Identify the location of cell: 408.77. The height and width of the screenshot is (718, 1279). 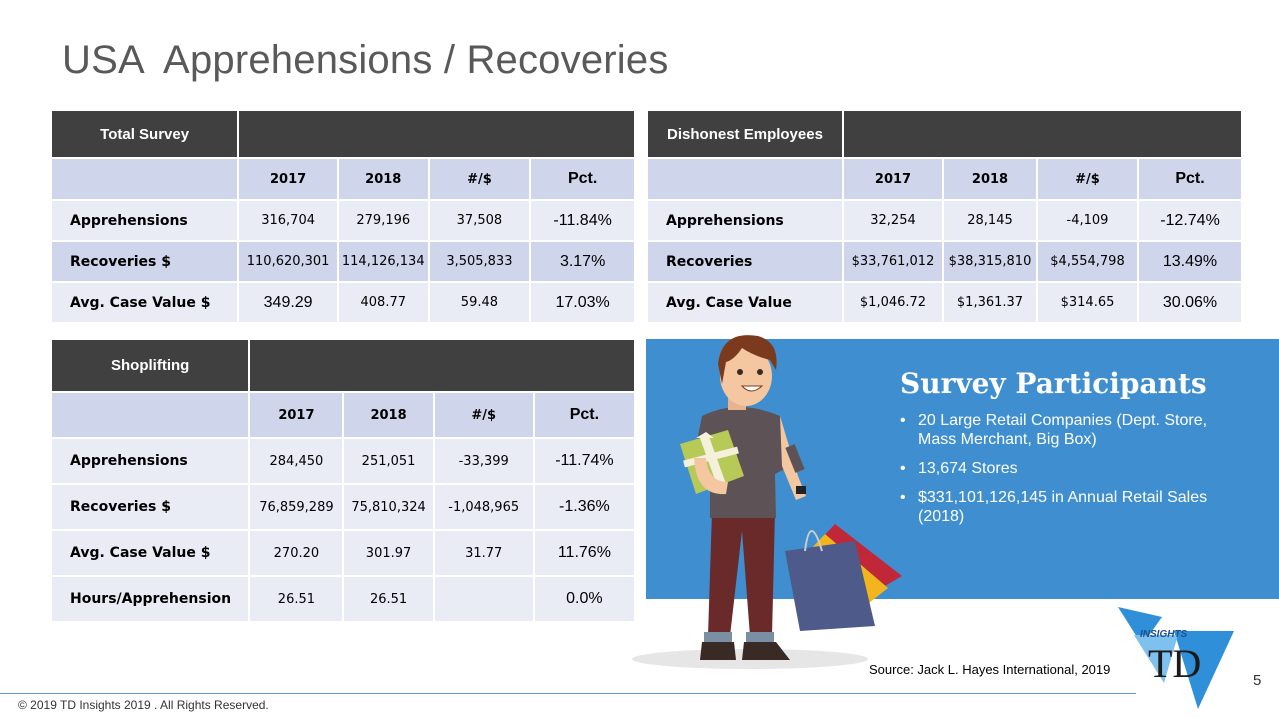
(383, 302).